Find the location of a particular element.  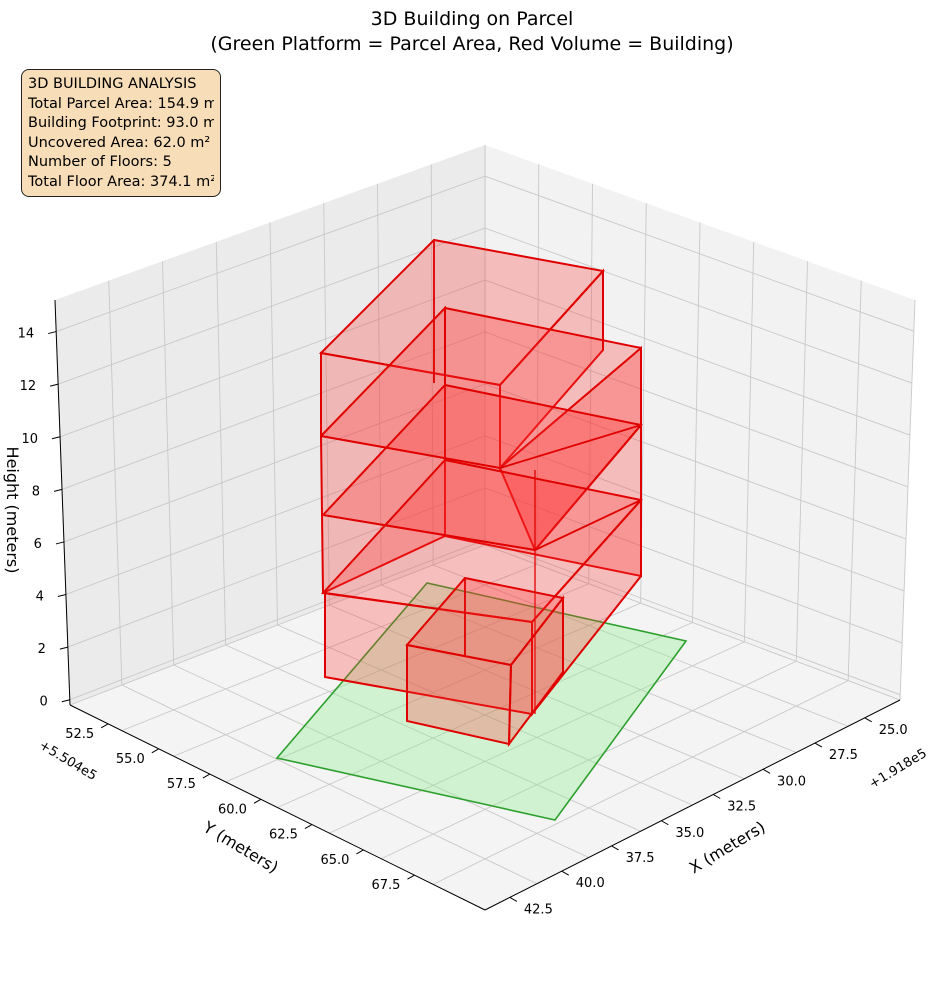

x-tick-label: 42.5 is located at coordinates (538, 909).